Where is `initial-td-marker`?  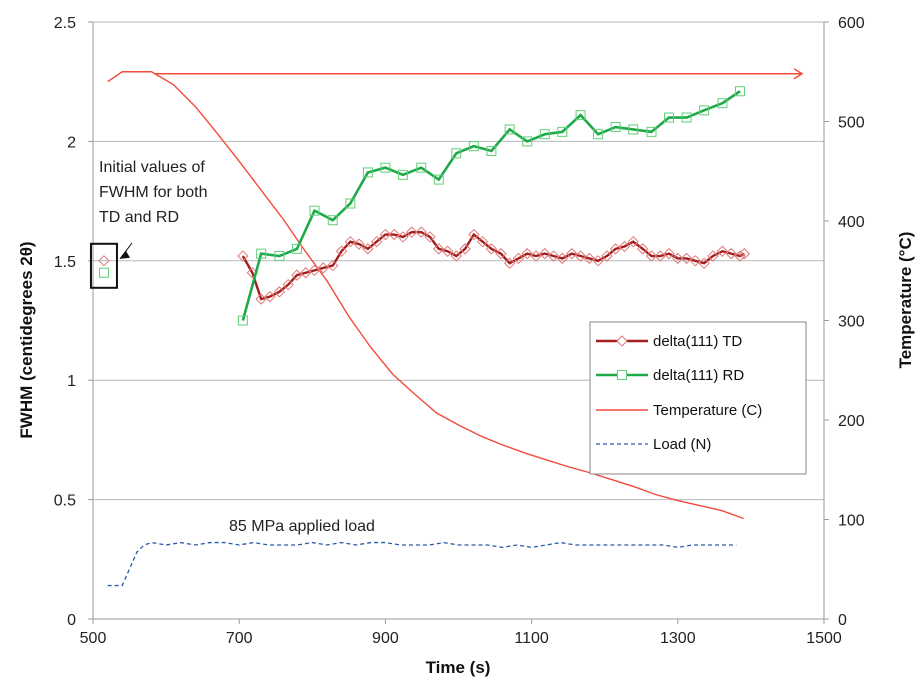
initial-td-marker is located at coordinates (104, 261).